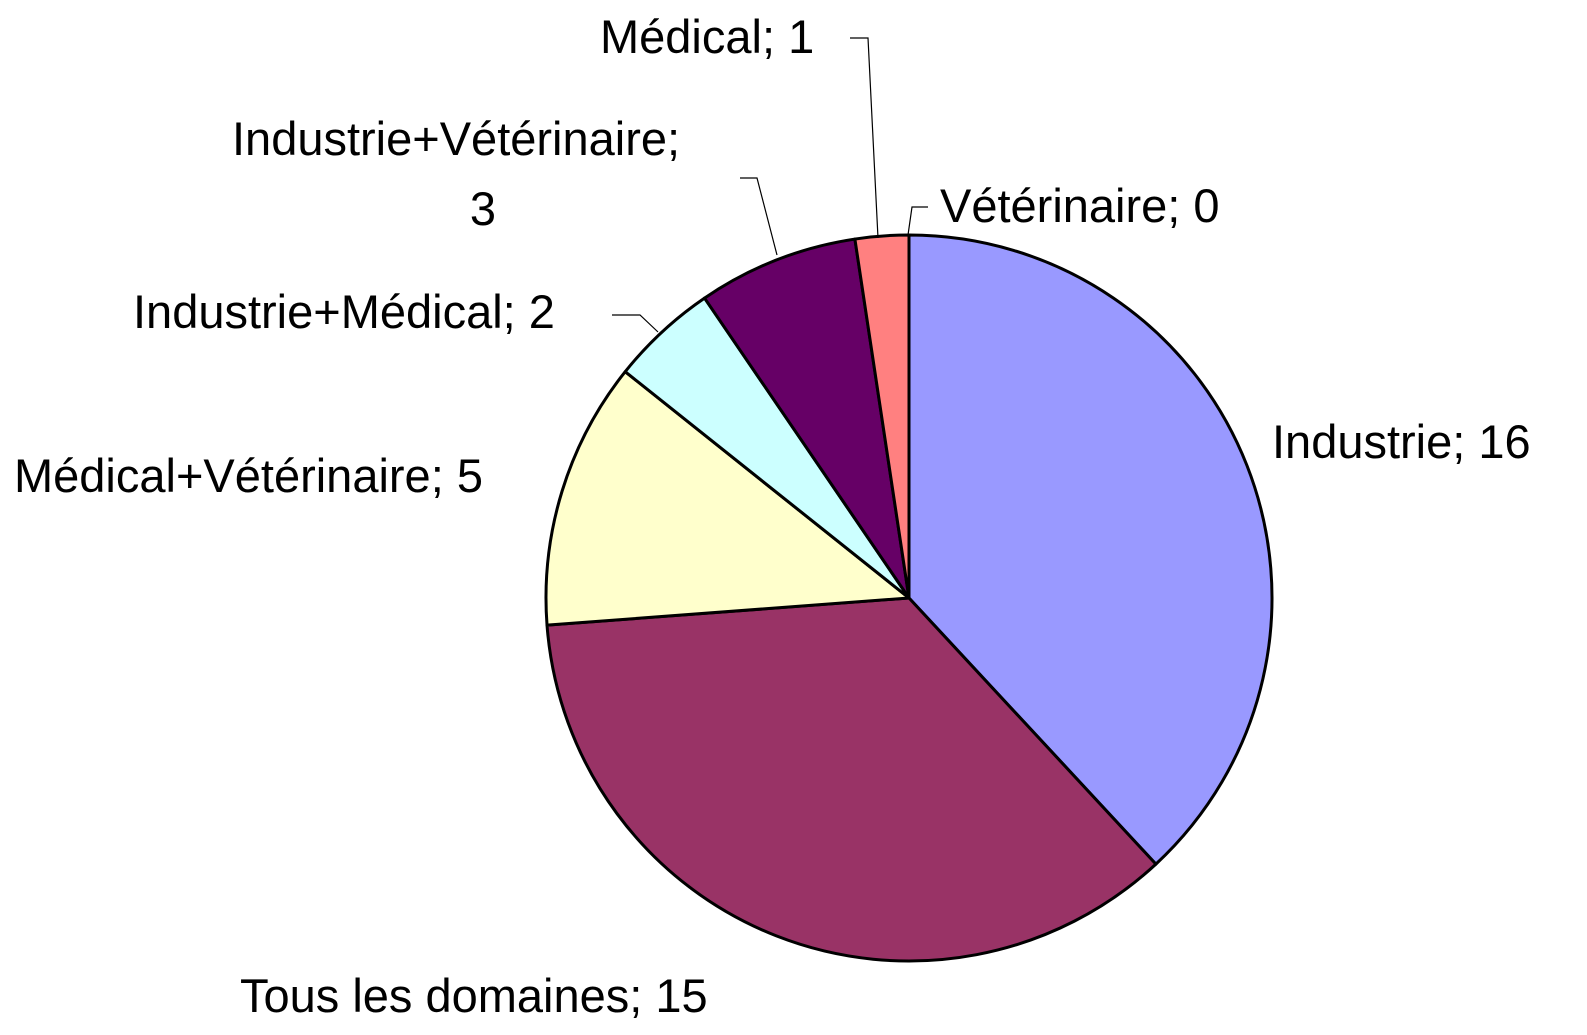  I want to click on label-value: 15, so click(681, 995).